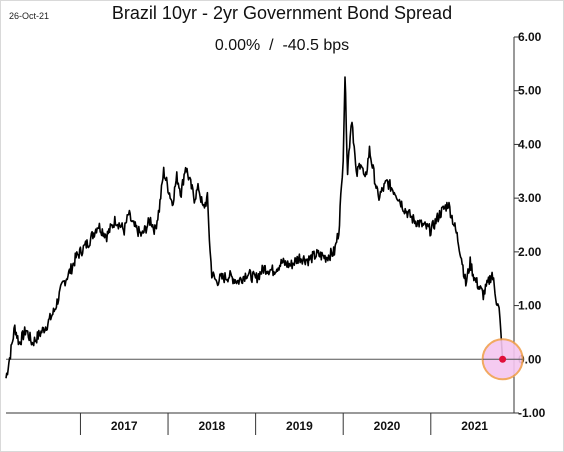 The image size is (564, 452). I want to click on x-tick-labels: 2017 2018 2019 2020 2021, so click(299, 426).